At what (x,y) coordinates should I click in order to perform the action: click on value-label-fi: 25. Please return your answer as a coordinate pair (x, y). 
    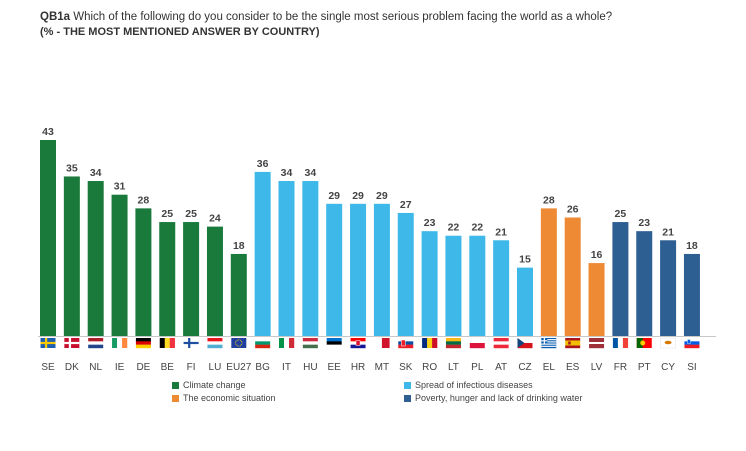
    Looking at the image, I should click on (191, 214).